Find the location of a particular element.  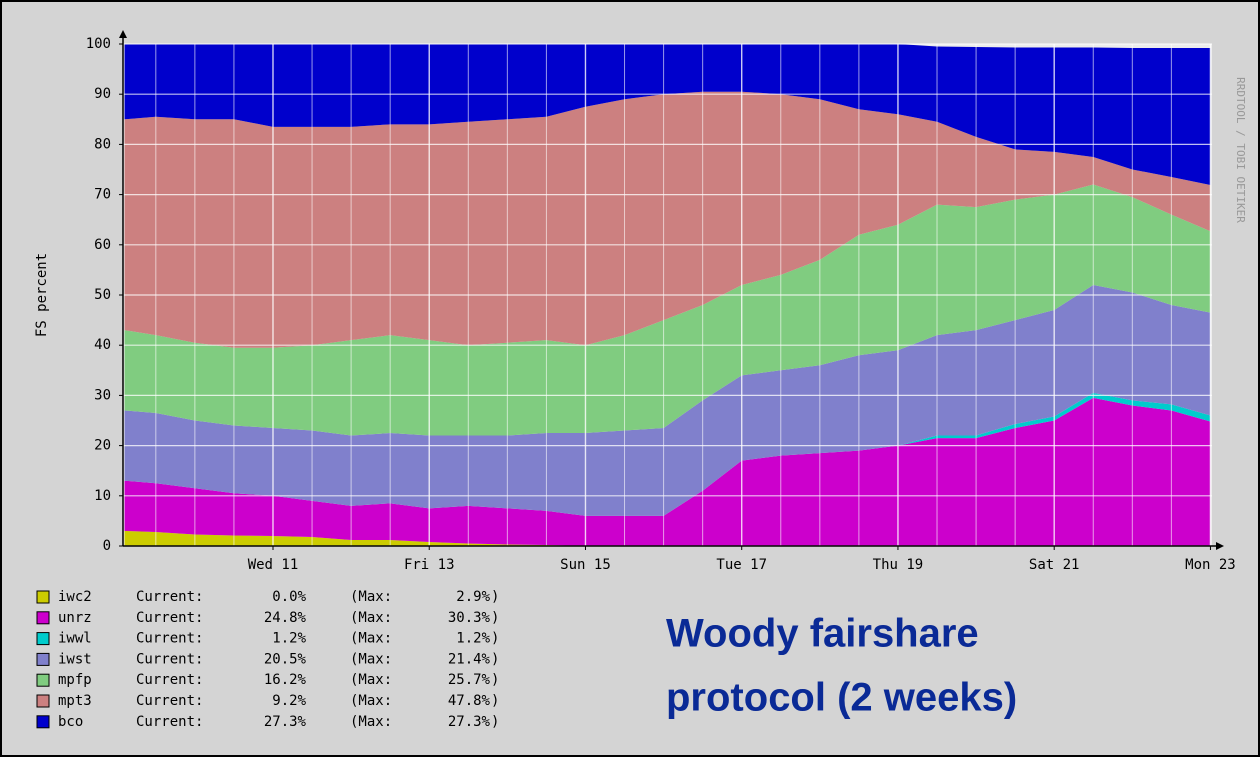

y-tick-label: 90 is located at coordinates (102, 94).